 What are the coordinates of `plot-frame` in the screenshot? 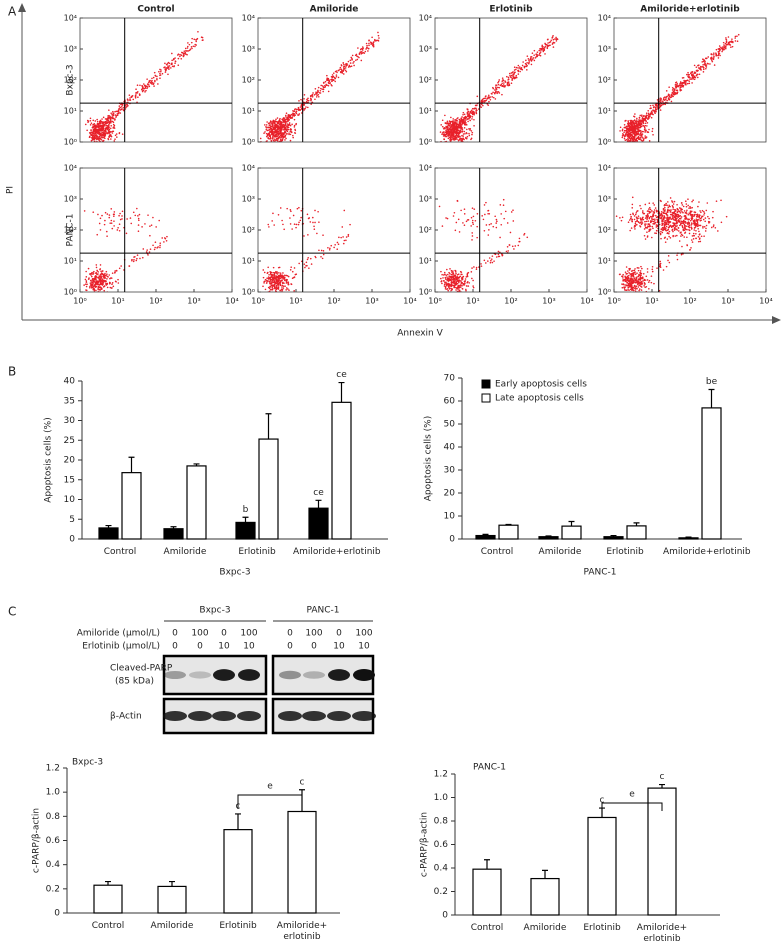 It's located at (511, 230).